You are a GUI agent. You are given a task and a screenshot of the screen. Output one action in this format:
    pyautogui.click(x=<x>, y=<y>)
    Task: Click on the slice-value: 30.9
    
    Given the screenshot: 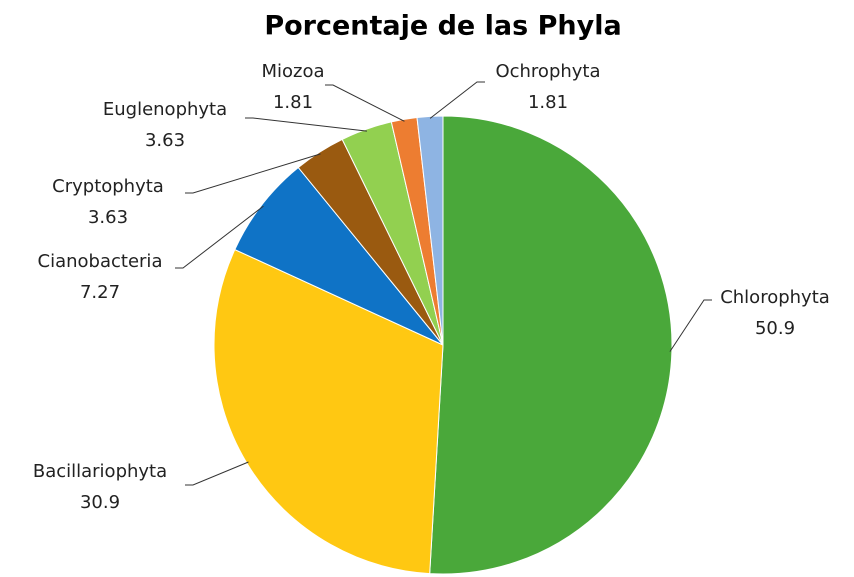 What is the action you would take?
    pyautogui.click(x=100, y=502)
    